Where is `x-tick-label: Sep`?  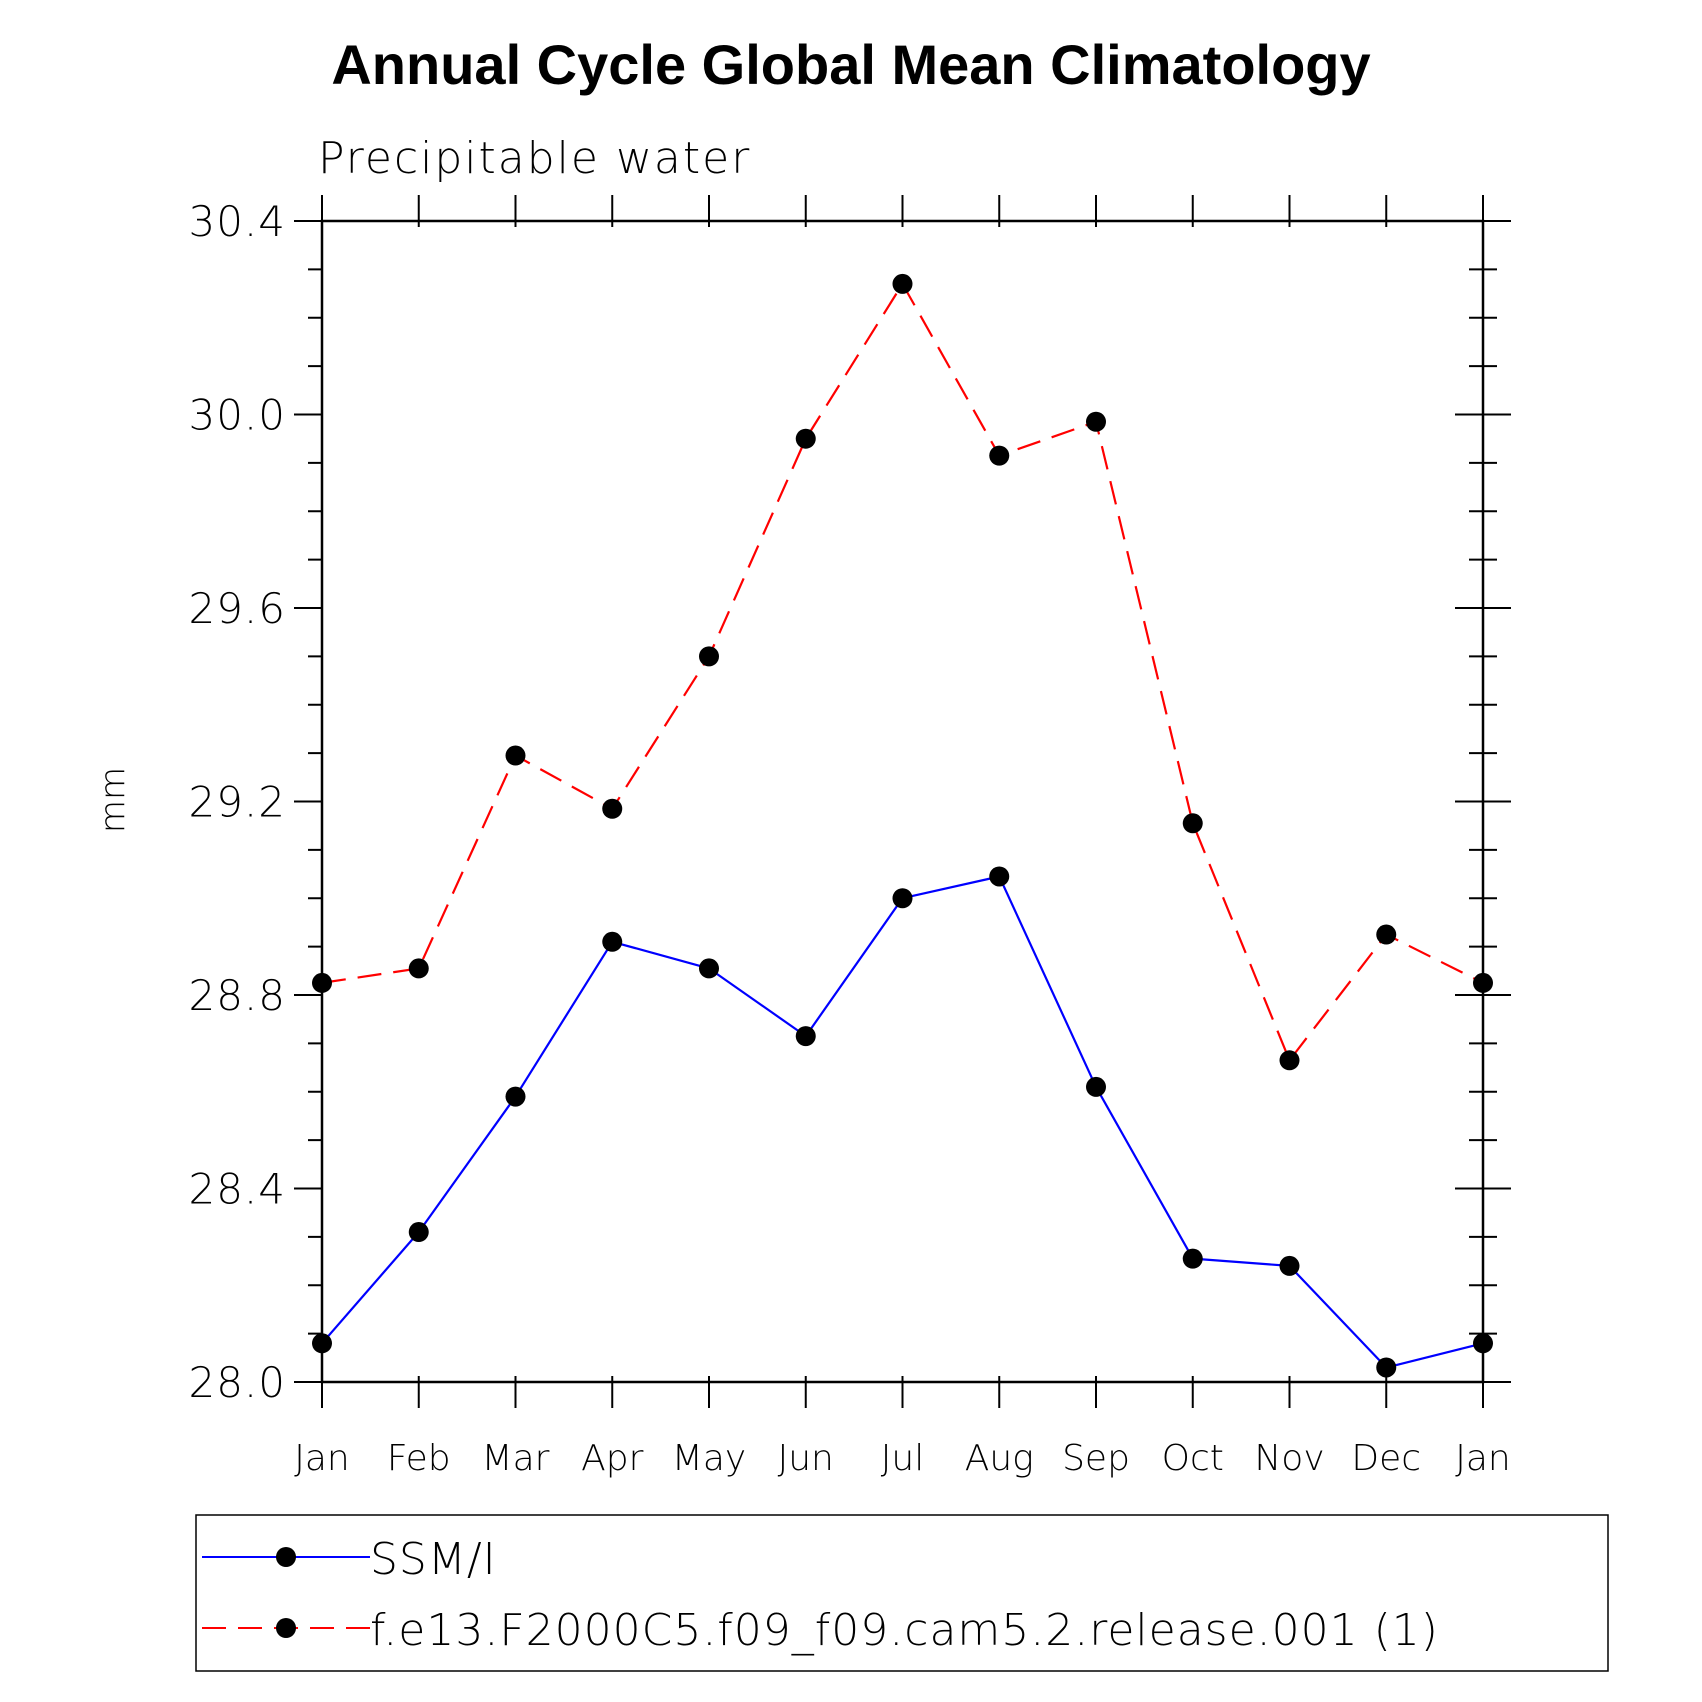
x-tick-label: Sep is located at coordinates (1096, 1458).